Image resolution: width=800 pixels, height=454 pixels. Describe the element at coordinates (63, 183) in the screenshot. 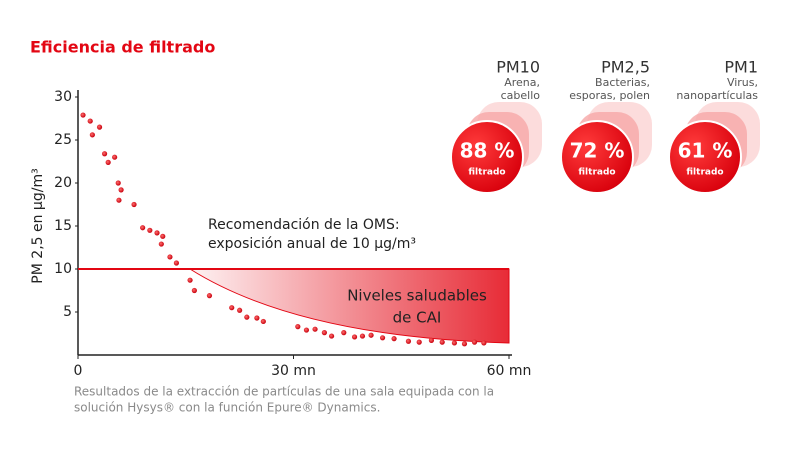

I see `y-tick-label: 20` at that location.